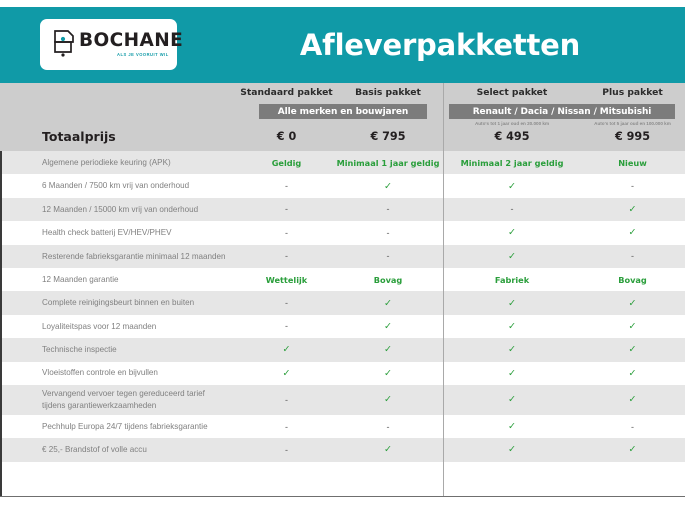 Image resolution: width=685 pixels, height=514 pixels. I want to click on price-select: € 495, so click(512, 136).